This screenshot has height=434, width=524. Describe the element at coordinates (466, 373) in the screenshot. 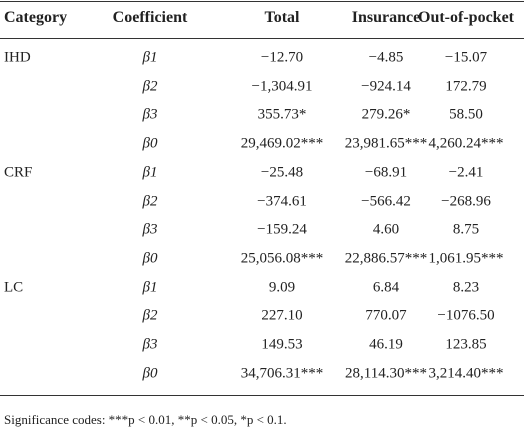

I see `cell-out-of-pocket: 3,214.40***` at that location.